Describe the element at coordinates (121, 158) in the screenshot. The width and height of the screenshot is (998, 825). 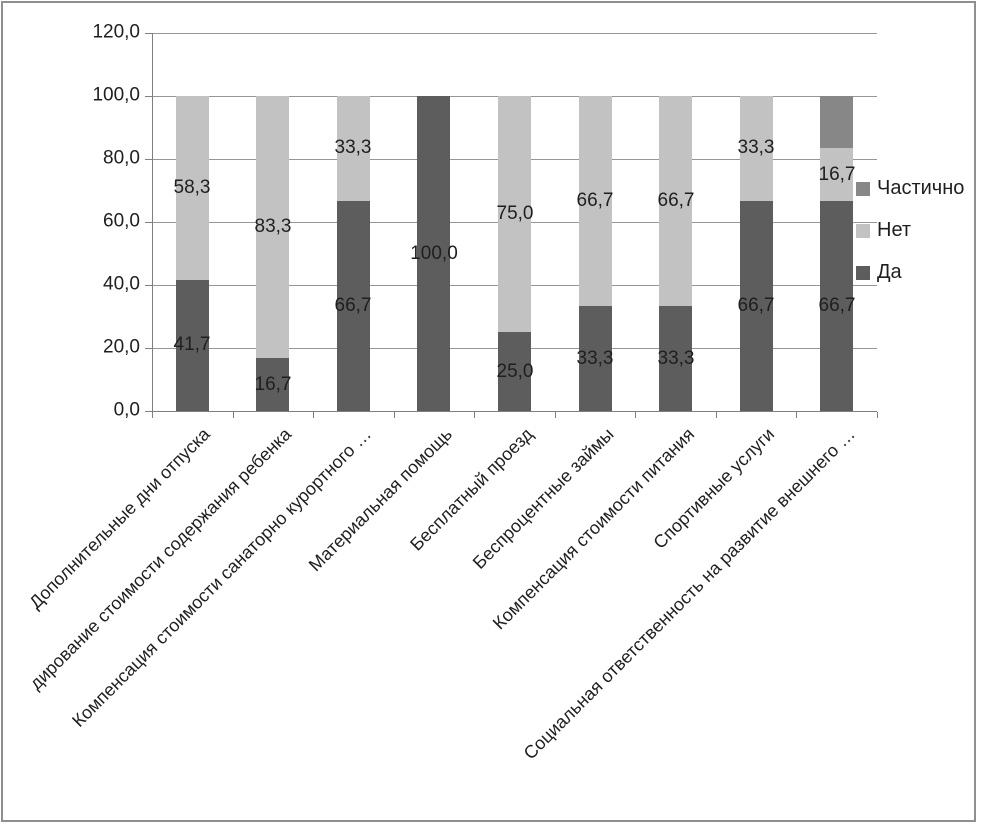
I see `y-axis-tick-label: 80,0` at that location.